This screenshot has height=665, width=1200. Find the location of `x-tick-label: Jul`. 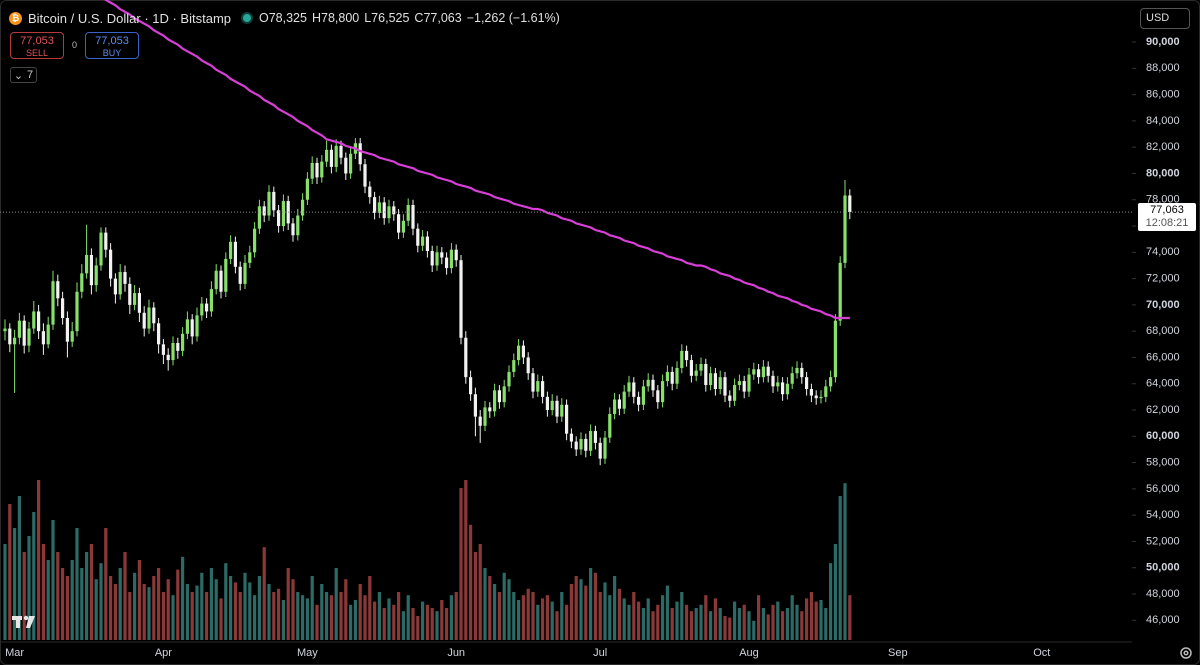

x-tick-label: Jul is located at coordinates (600, 653).